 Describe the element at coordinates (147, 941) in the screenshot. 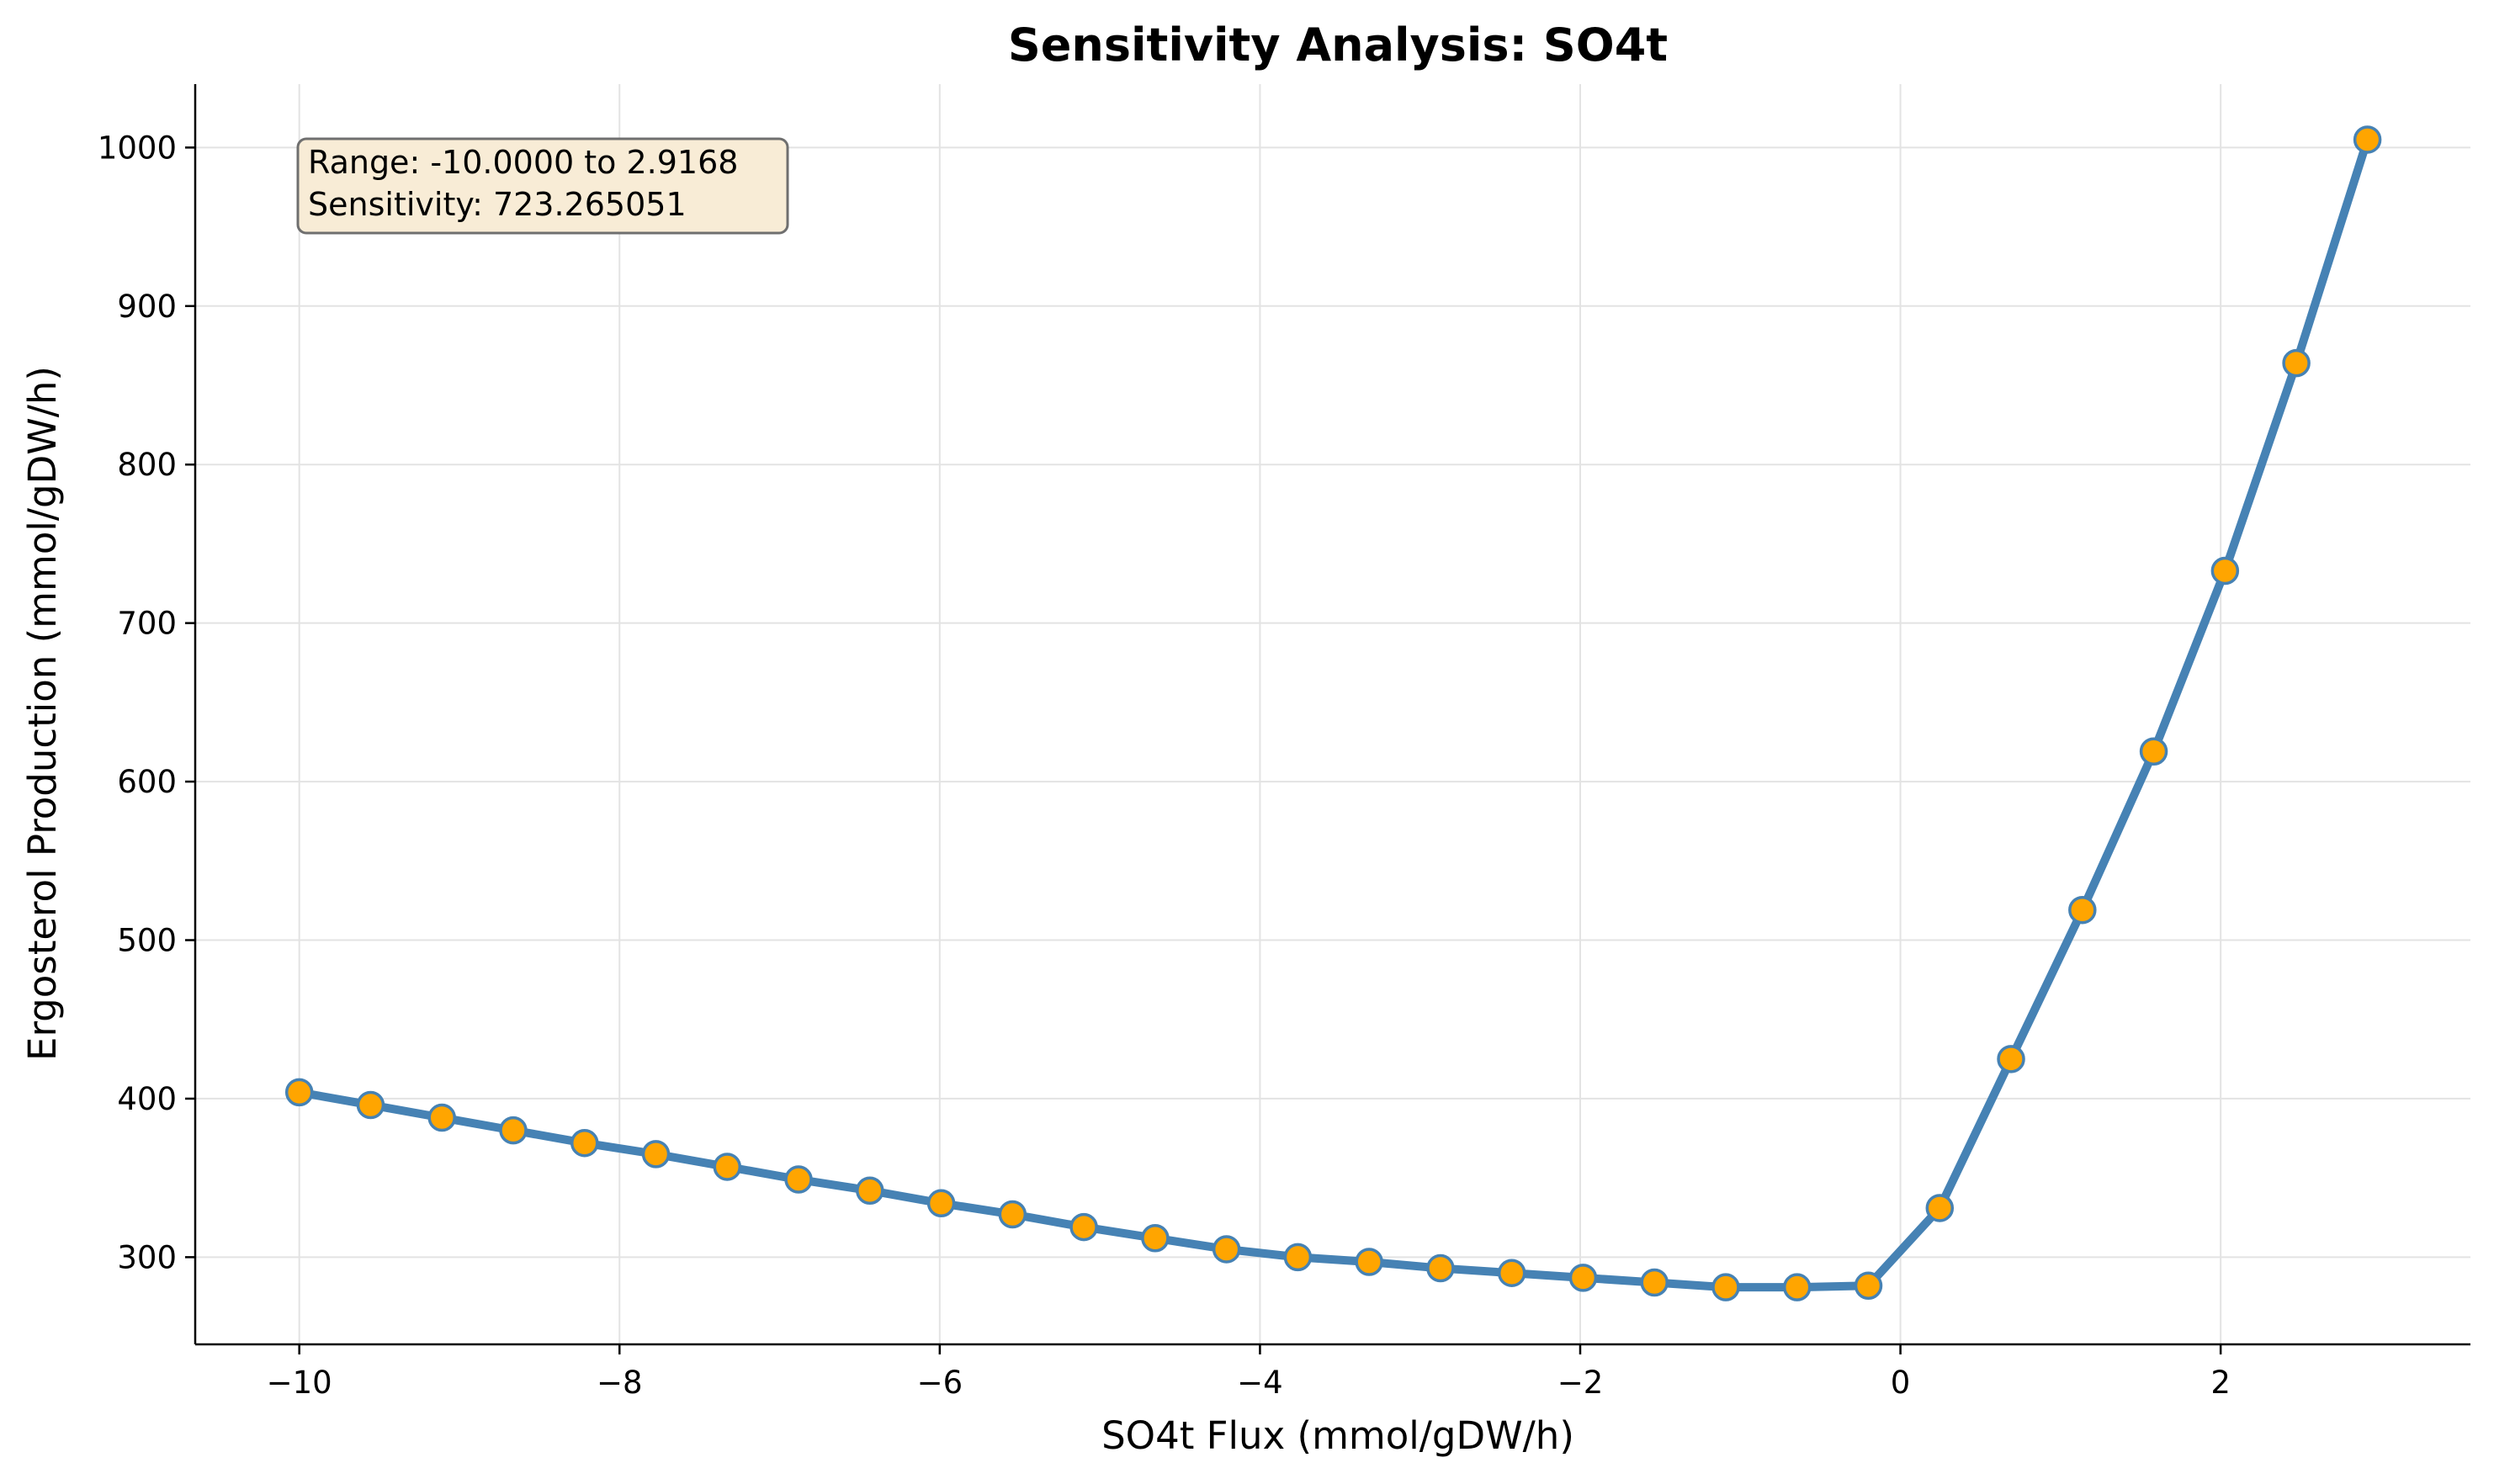

I see `y-tick-label: 500` at that location.